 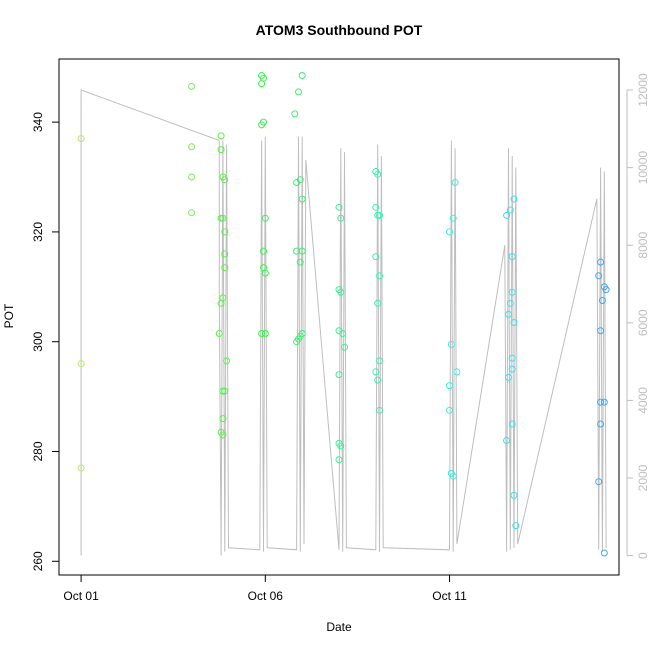 I want to click on y2-tick-label-3: 6000, so click(x=643, y=322).